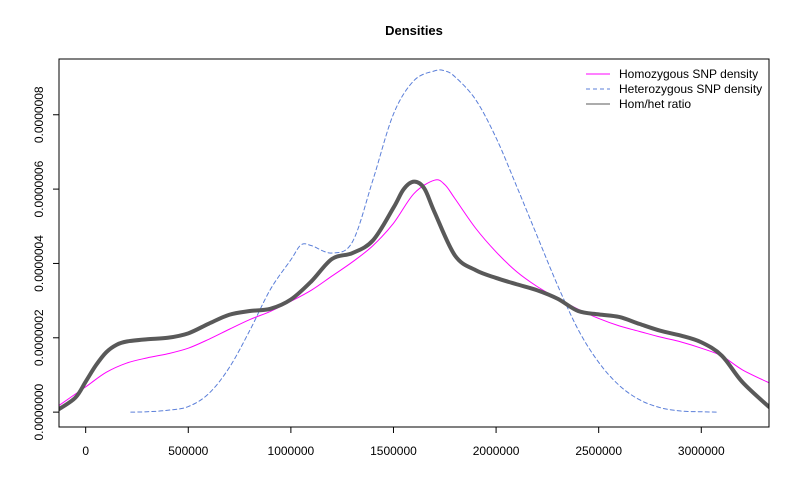 This screenshot has width=800, height=500. I want to click on y-tick-label: 0.0000002, so click(39, 337).